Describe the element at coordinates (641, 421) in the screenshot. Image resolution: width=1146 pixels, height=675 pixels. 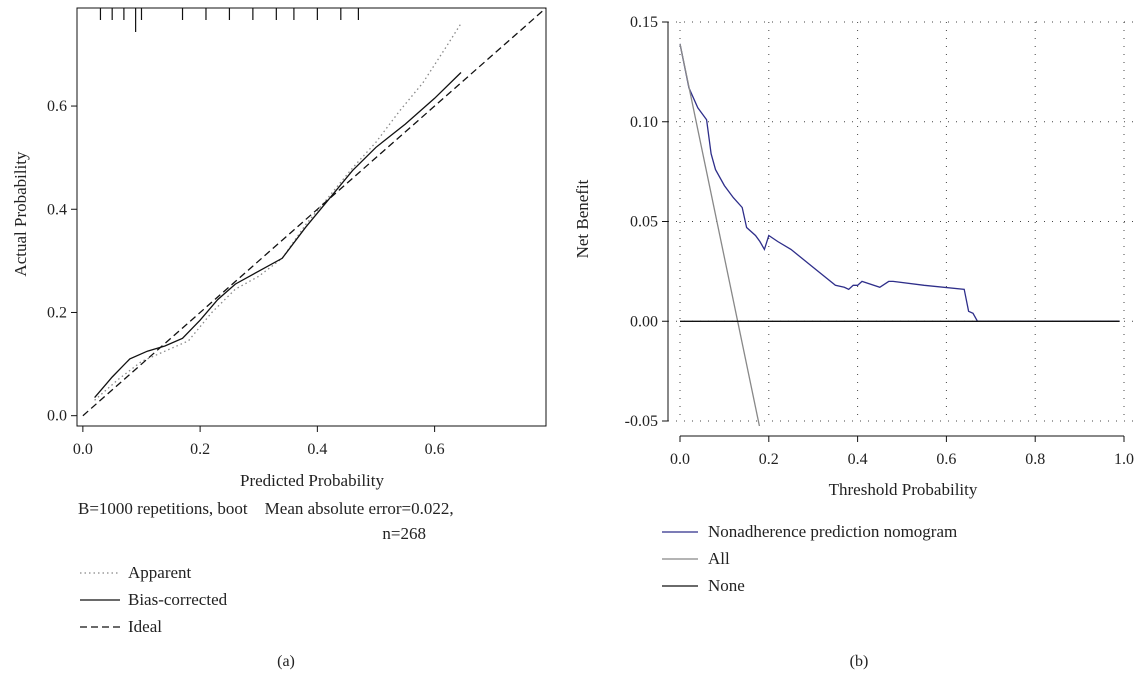
I see `y-tick-label: -0.05` at that location.